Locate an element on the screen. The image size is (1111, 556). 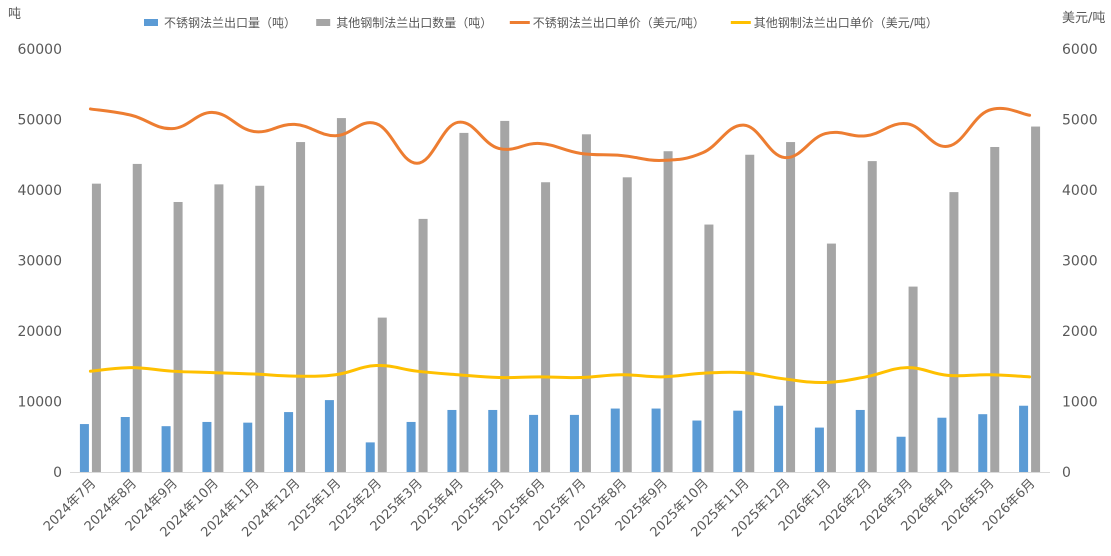
left-y-tick-label: 40000 is located at coordinates (39, 191).